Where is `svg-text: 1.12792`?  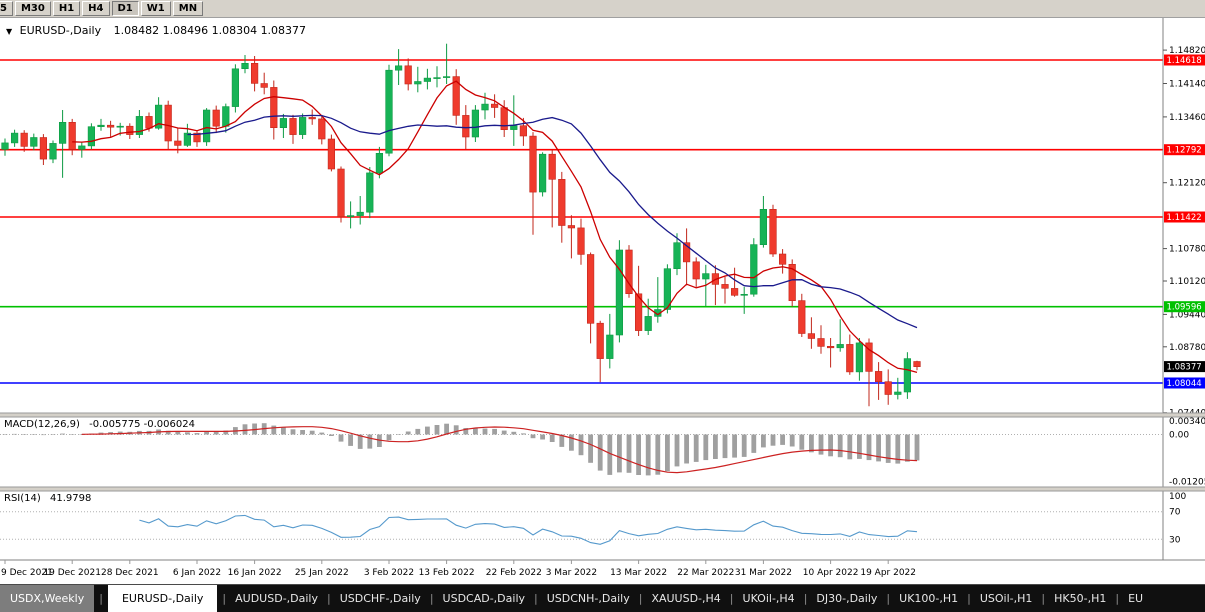 svg-text: 1.12792 is located at coordinates (1184, 151).